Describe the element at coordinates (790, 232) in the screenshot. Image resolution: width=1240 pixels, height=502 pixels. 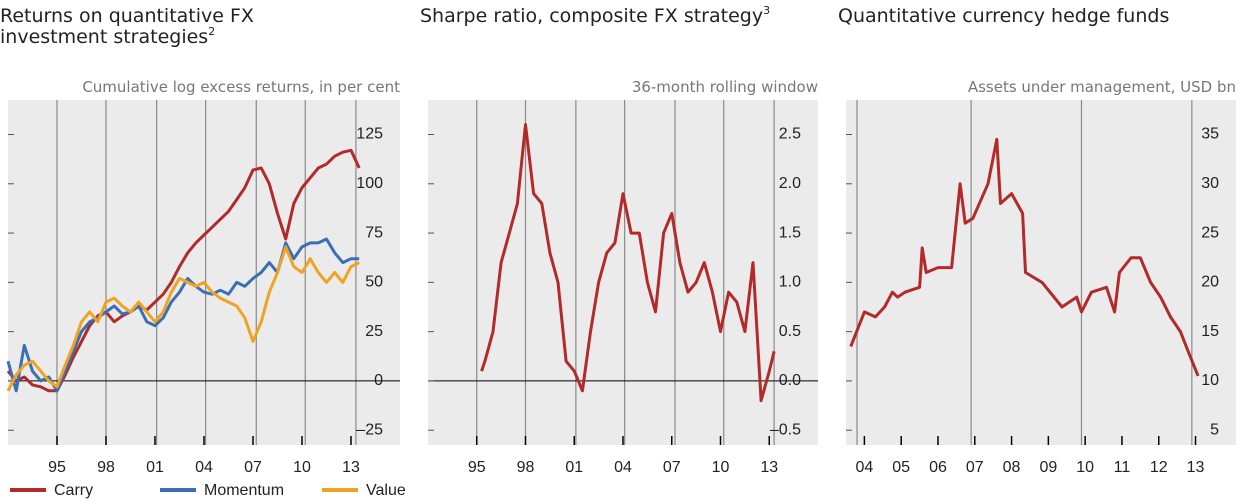
I see `y-tick-label: 1.5` at that location.